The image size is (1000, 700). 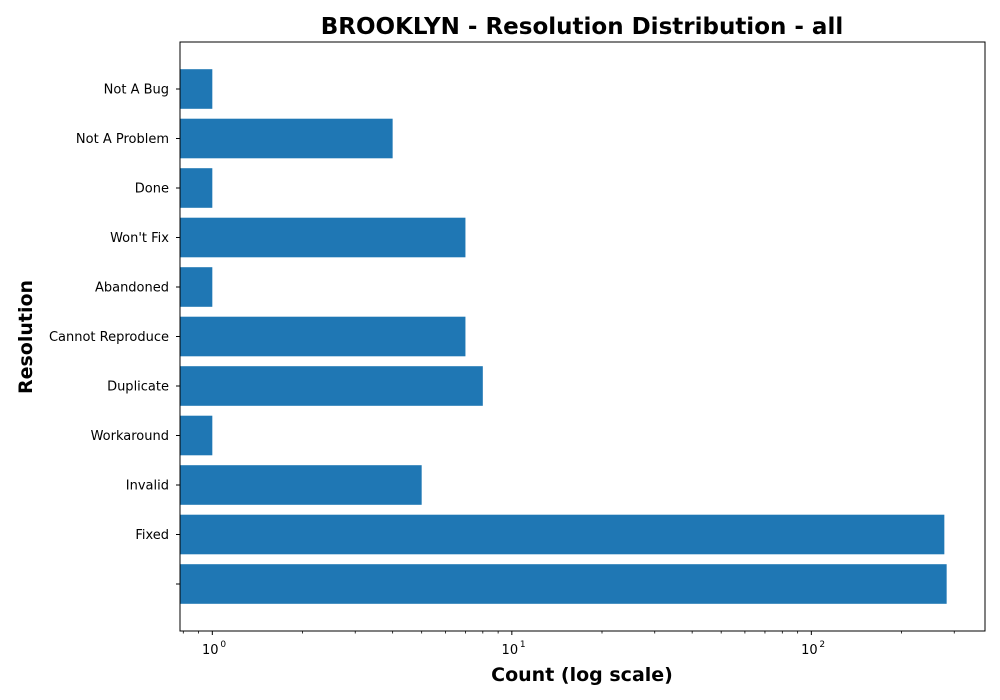 I want to click on y-tick-label: Cannot Reproduce, so click(x=109, y=337).